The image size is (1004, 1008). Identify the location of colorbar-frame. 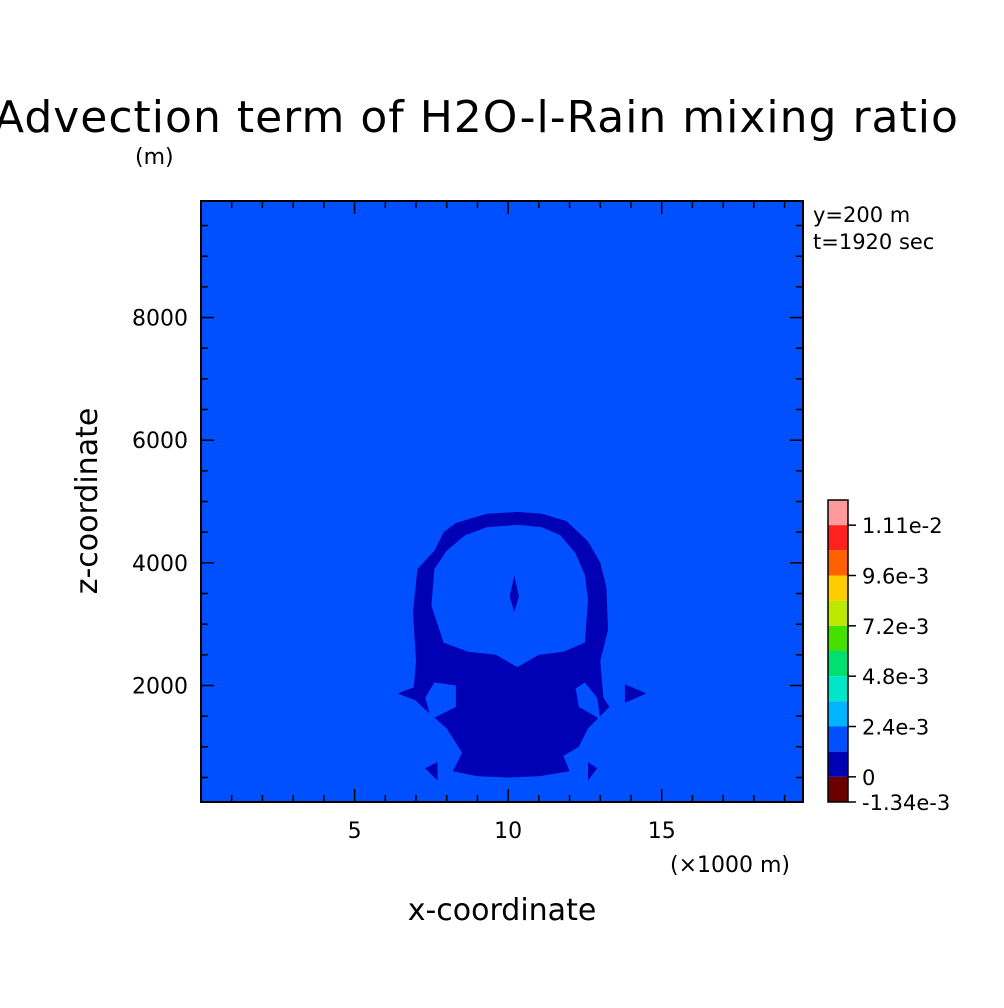
(838, 651).